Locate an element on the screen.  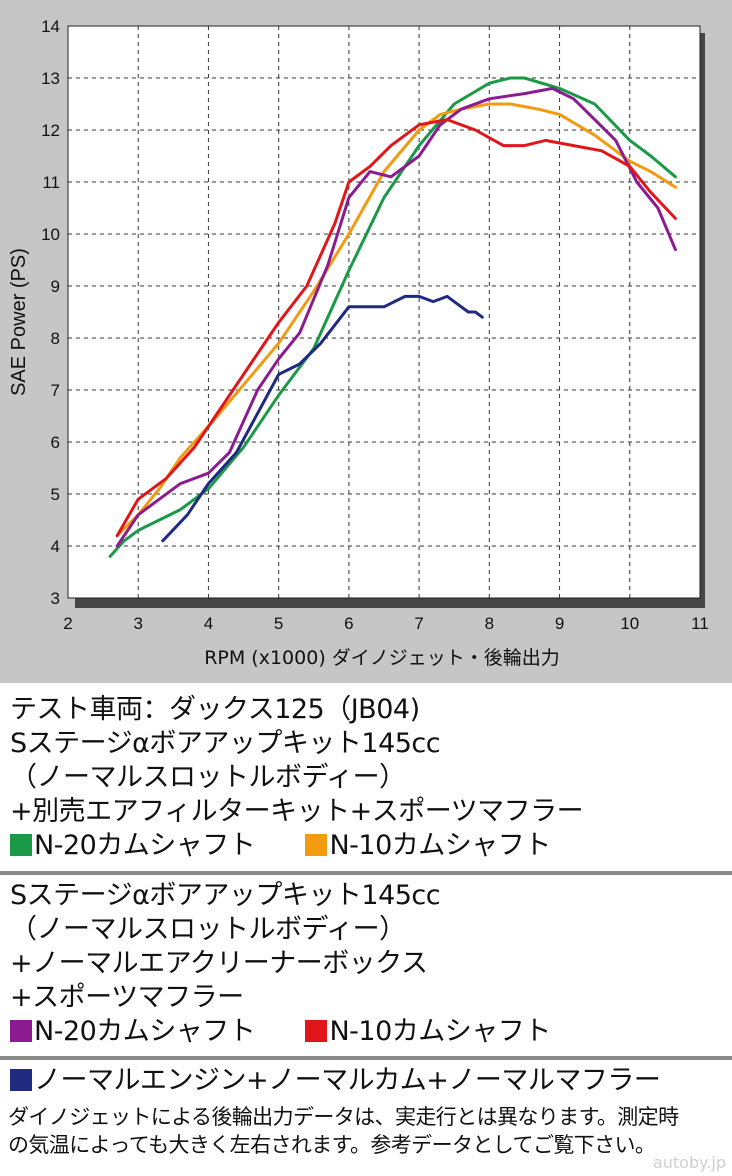
y-tick-label: 11 is located at coordinates (51, 182).